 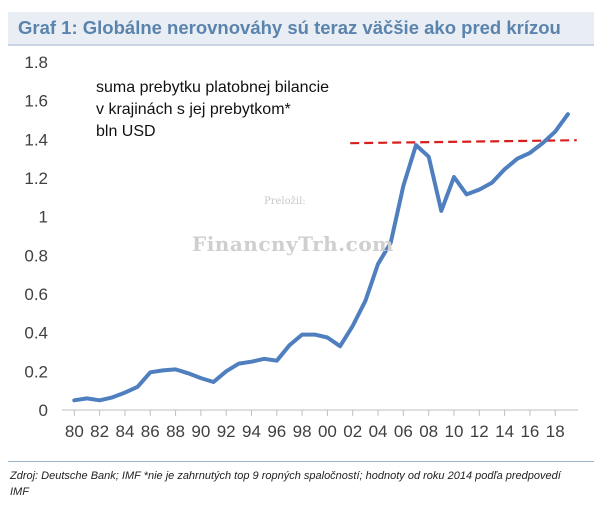 What do you see at coordinates (200, 431) in the screenshot?
I see `x-tick-label: 90` at bounding box center [200, 431].